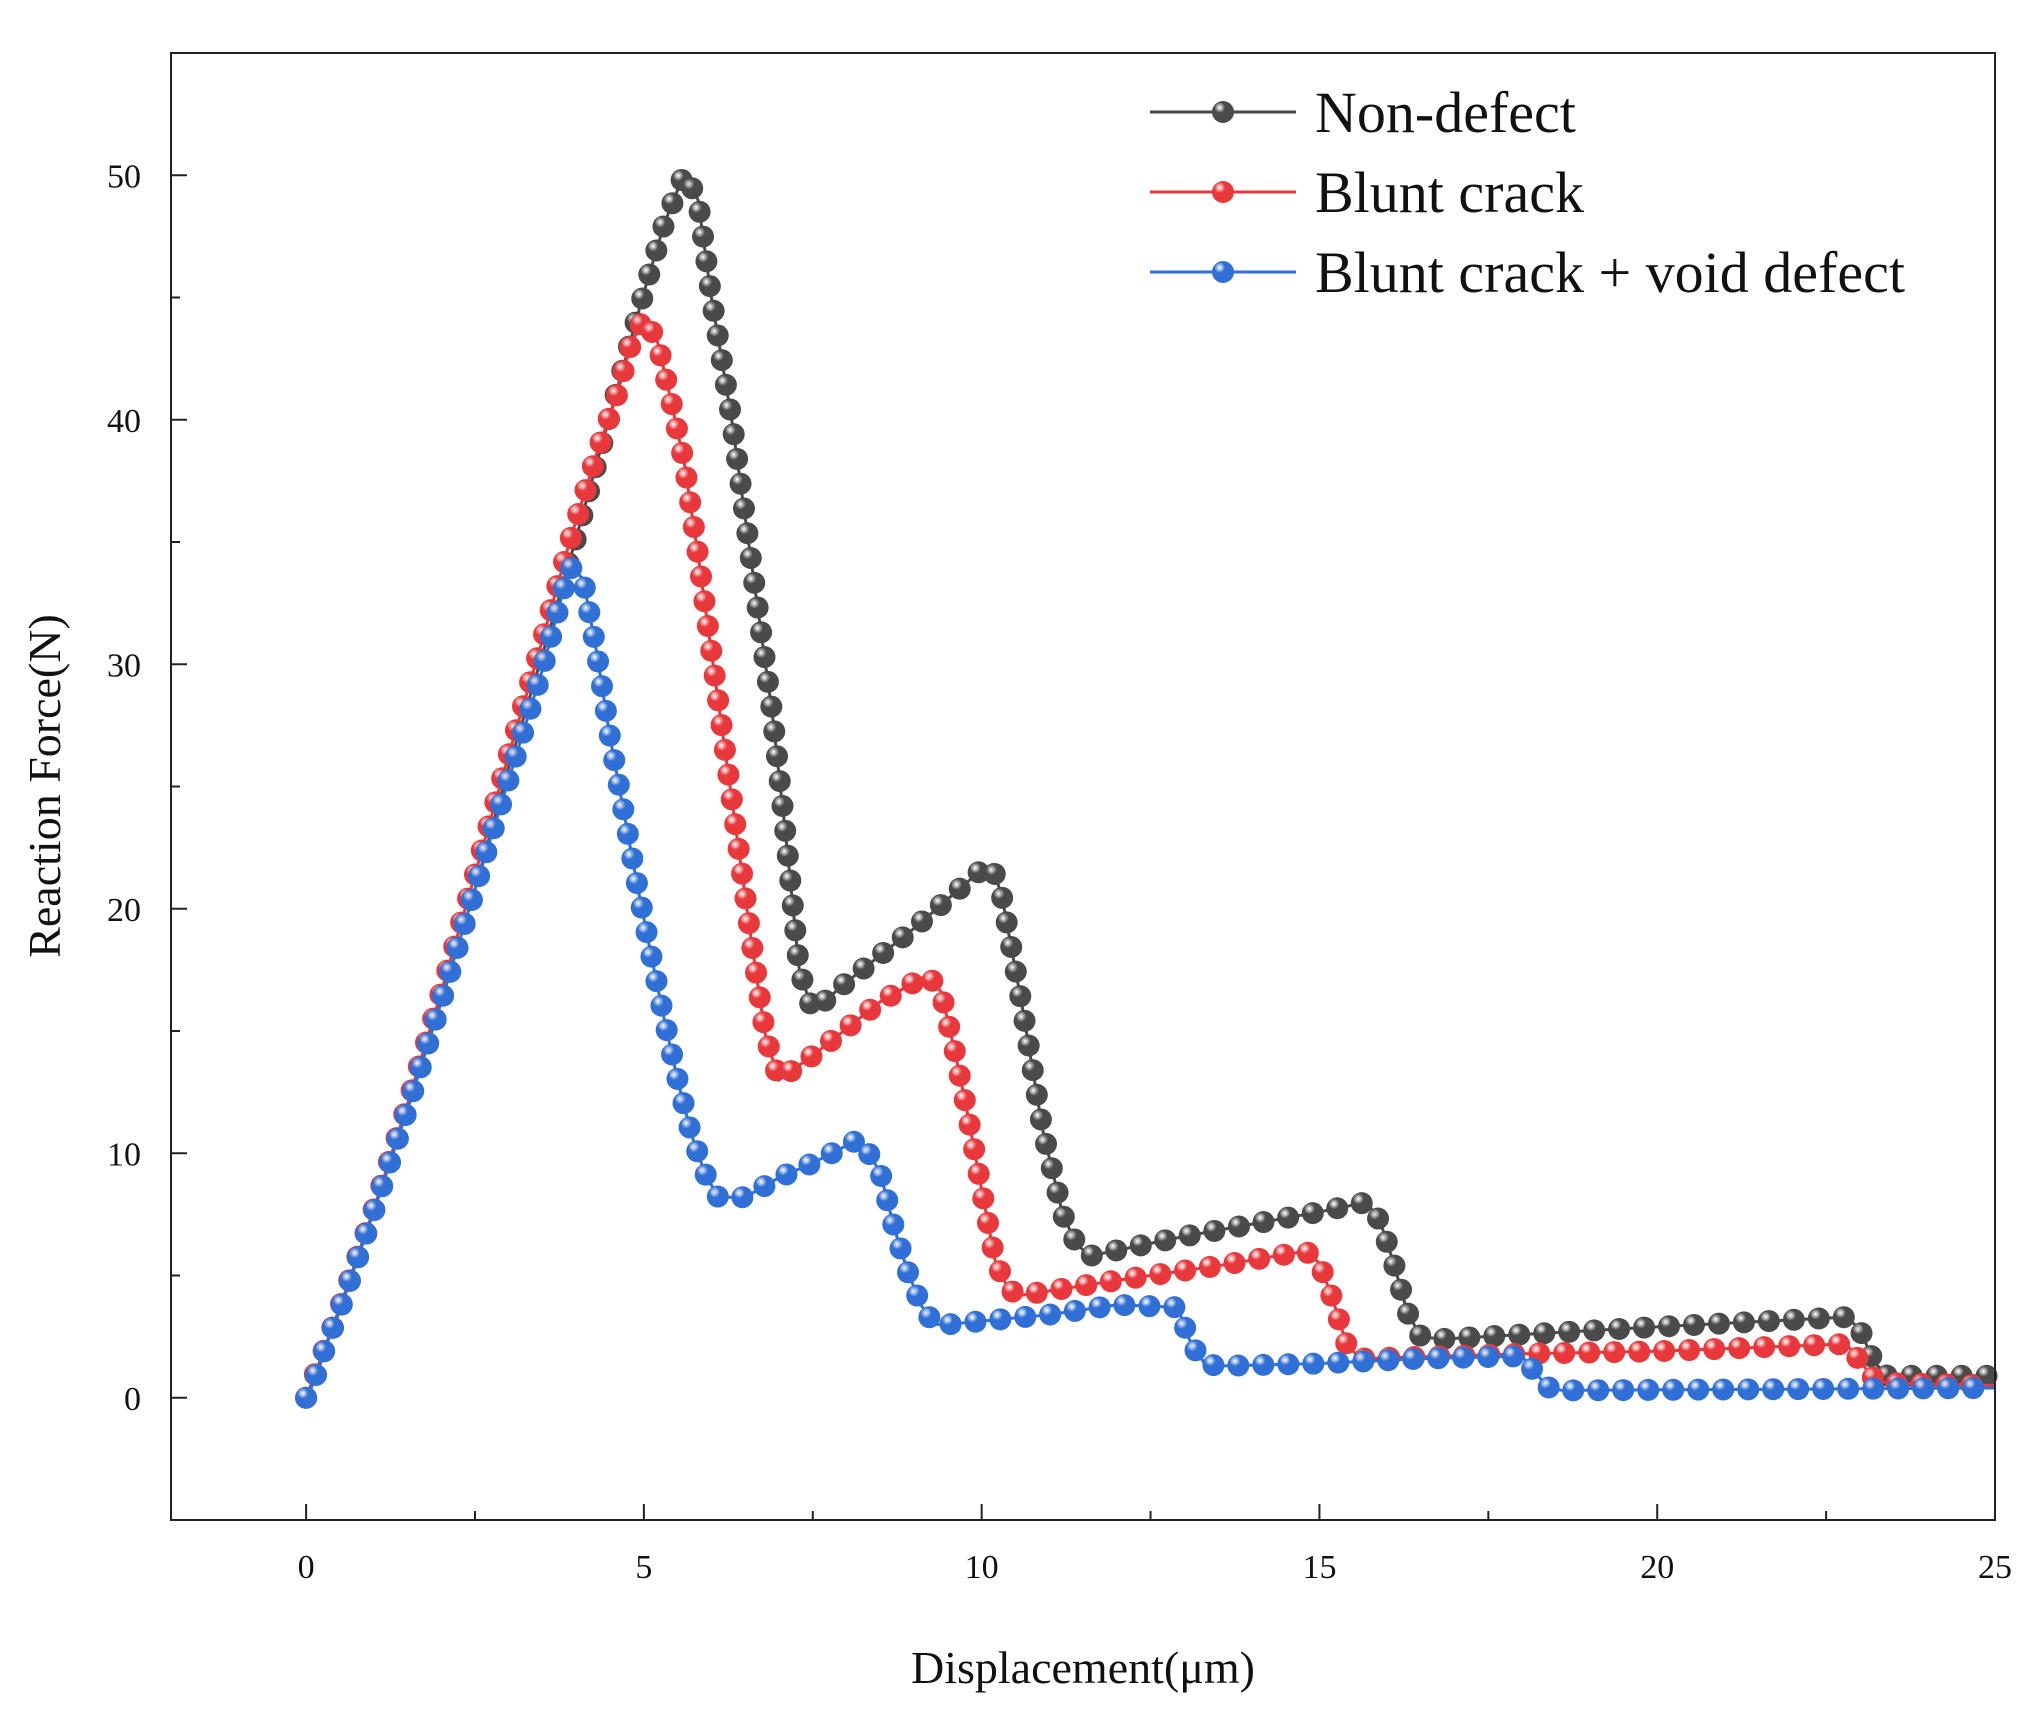 The image size is (2040, 1725). What do you see at coordinates (124, 665) in the screenshot?
I see `y-tick-label: 30` at bounding box center [124, 665].